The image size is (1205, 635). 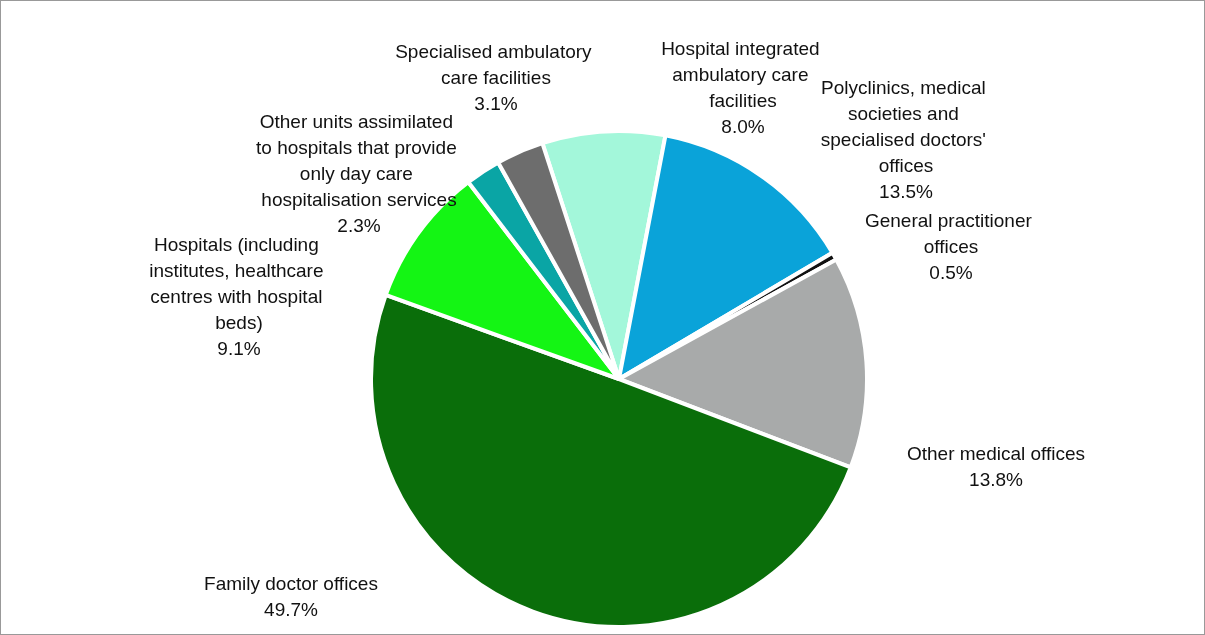 What do you see at coordinates (743, 126) in the screenshot?
I see `data-label: 8.0%` at bounding box center [743, 126].